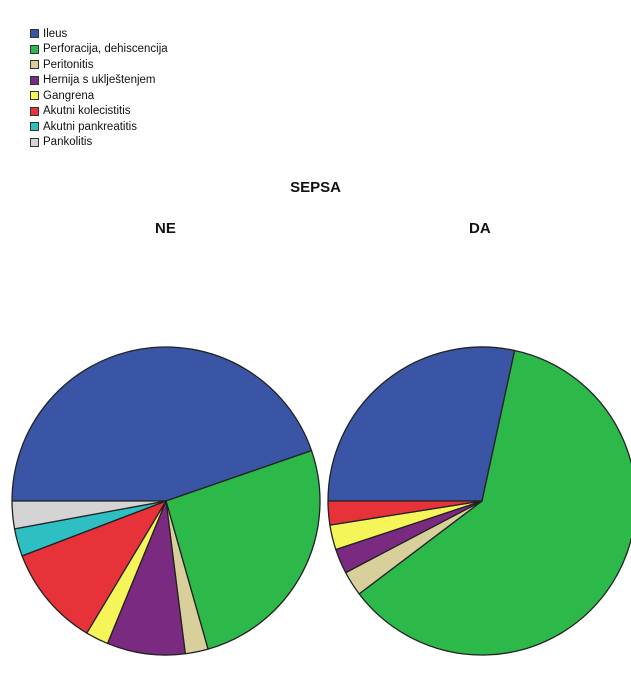 The image size is (631, 681). Describe the element at coordinates (69, 95) in the screenshot. I see `legend-label: Gangrena` at that location.